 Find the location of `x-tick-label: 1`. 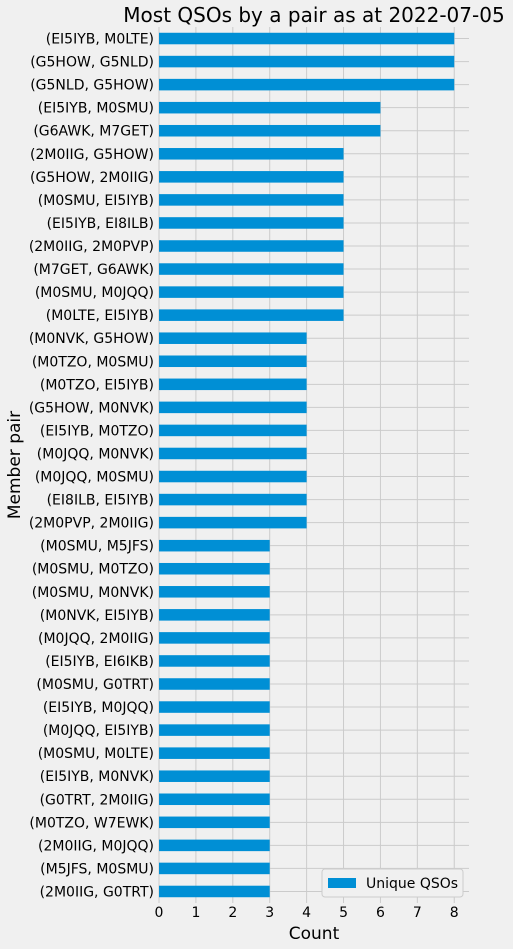

x-tick-label: 1 is located at coordinates (195, 913).